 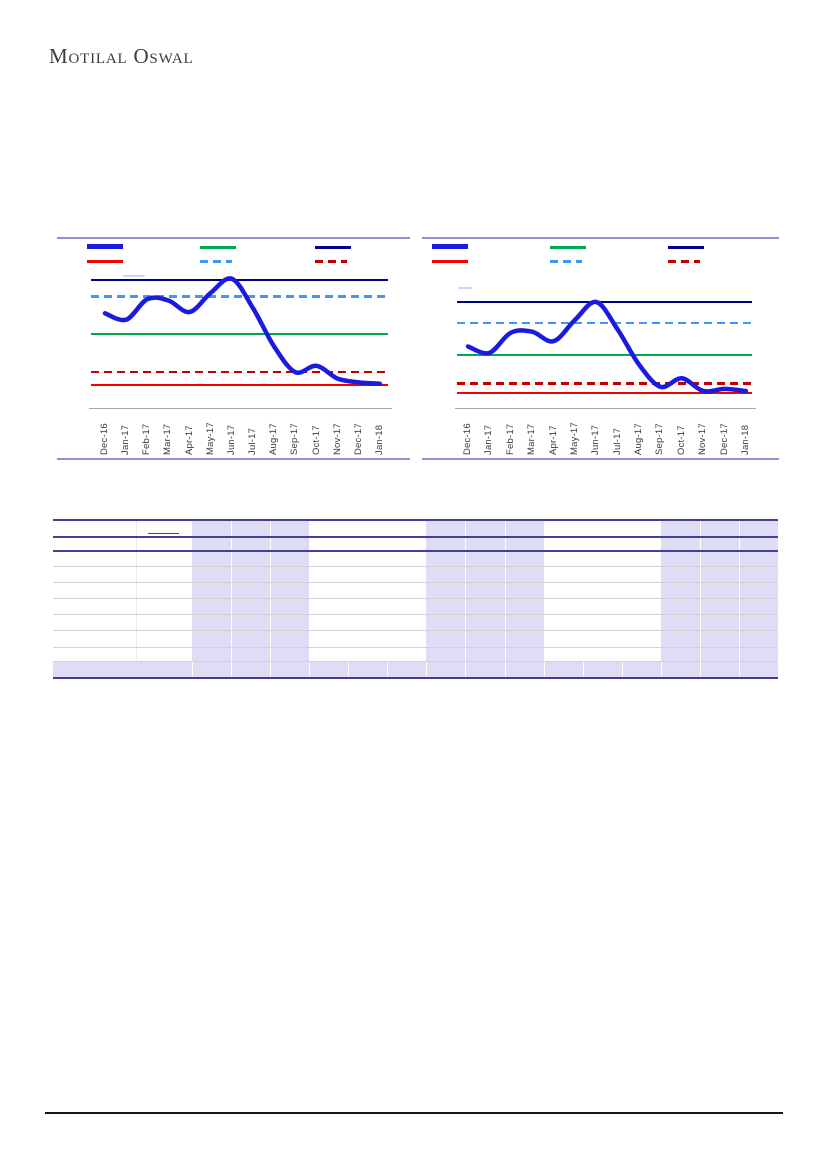 What do you see at coordinates (414, 1113) in the screenshot?
I see `footer-divider` at bounding box center [414, 1113].